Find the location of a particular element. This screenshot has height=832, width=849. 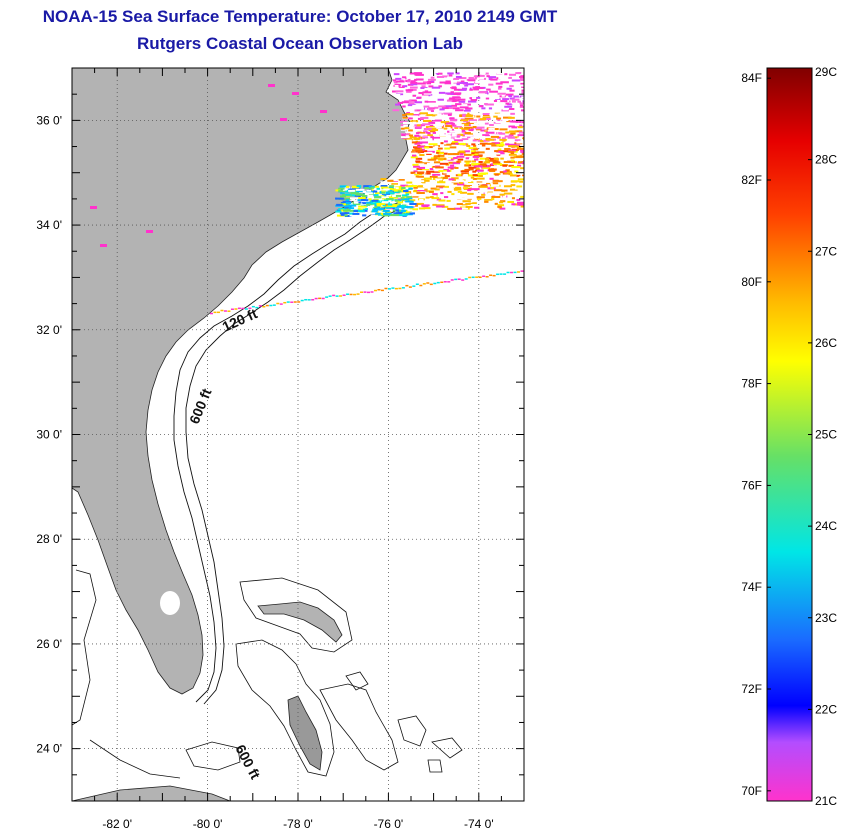

lon-tick-label: -78 0' is located at coordinates (298, 824).